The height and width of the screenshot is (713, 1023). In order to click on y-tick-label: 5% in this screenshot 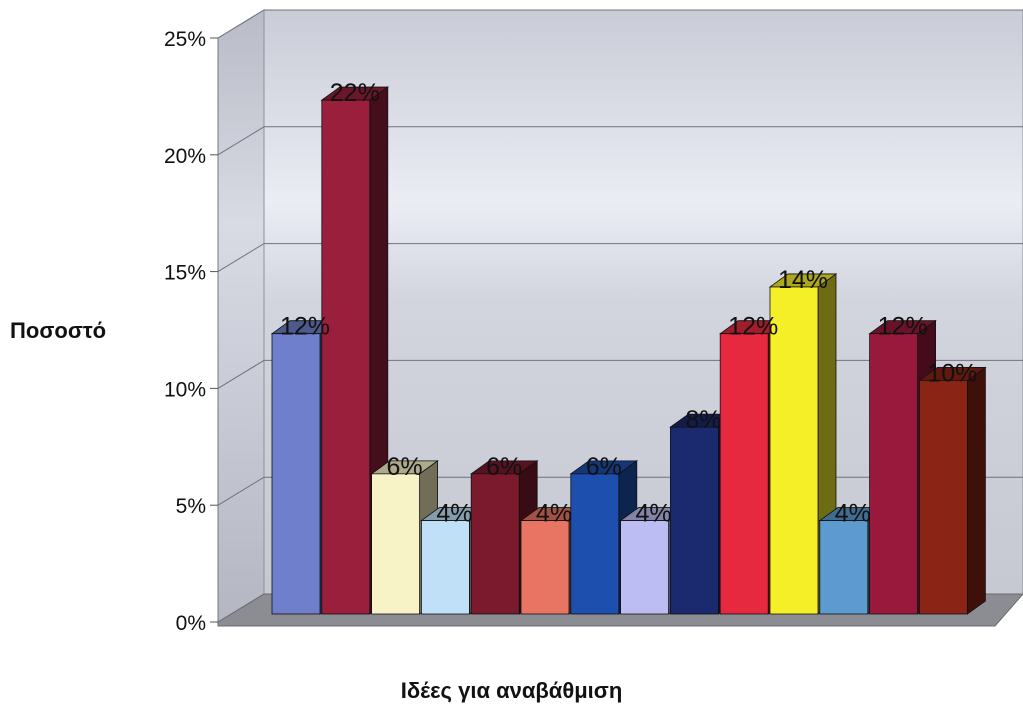, I will do `click(191, 506)`.